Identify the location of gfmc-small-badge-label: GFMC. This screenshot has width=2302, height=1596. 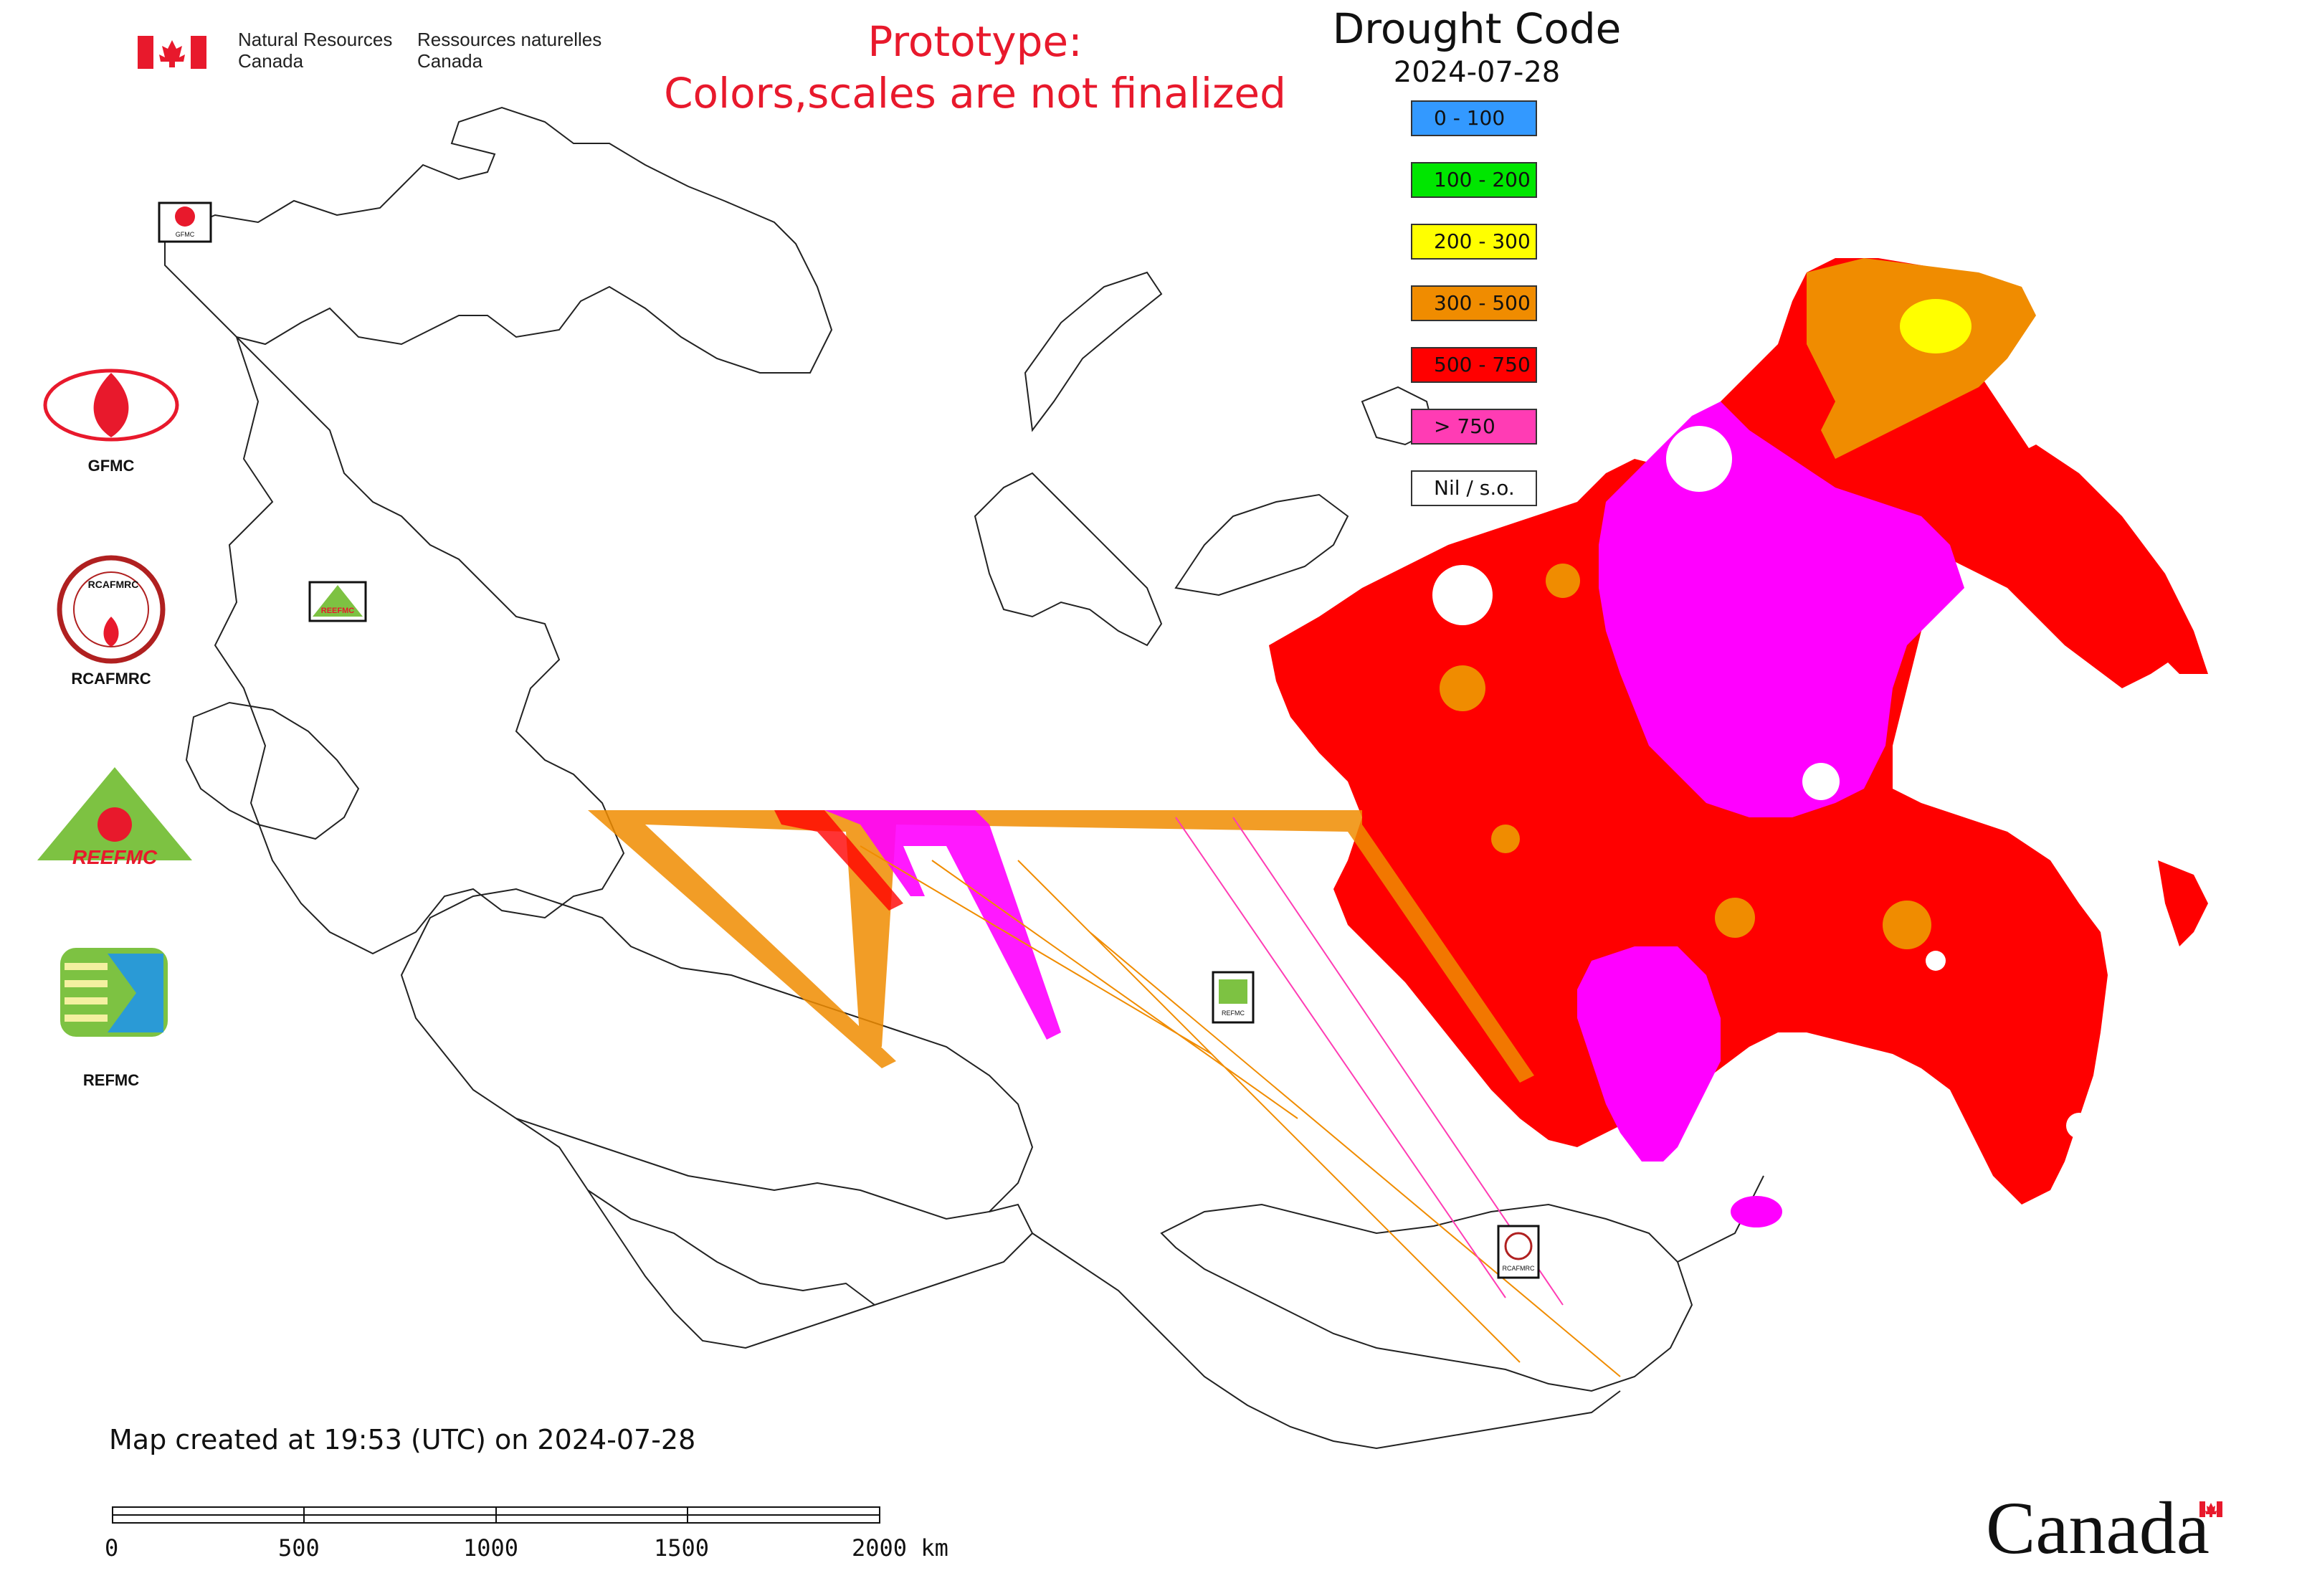
(185, 234).